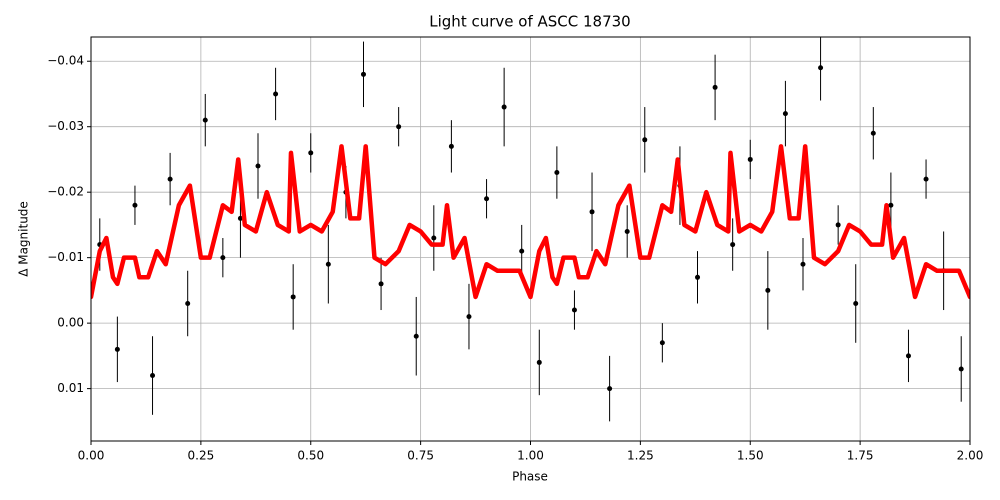 The height and width of the screenshot is (500, 1000). What do you see at coordinates (65, 257) in the screenshot?
I see `y-tick-label: −0.01` at bounding box center [65, 257].